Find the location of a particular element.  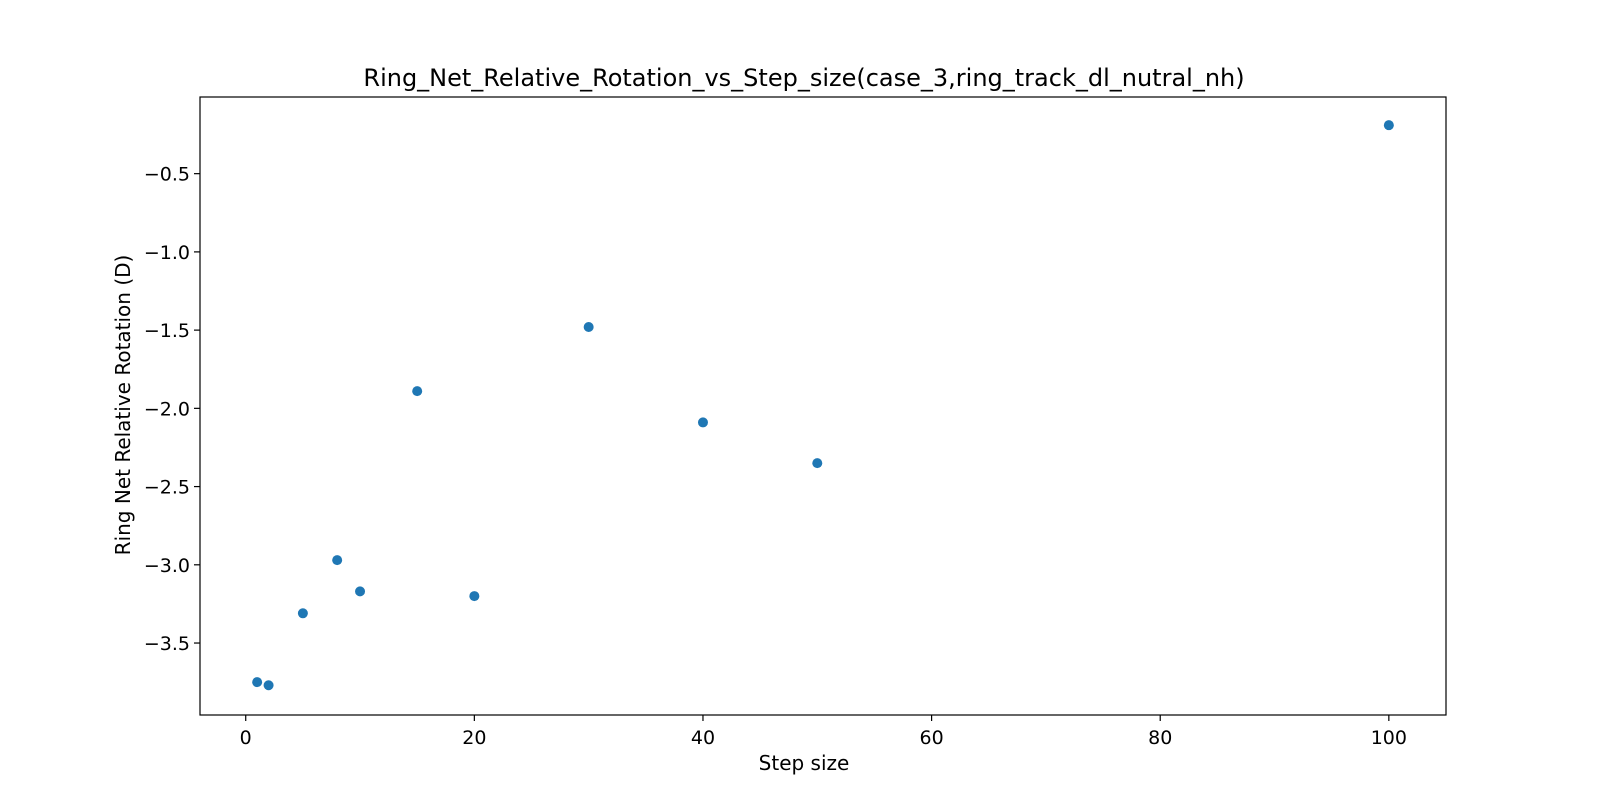

x-axis-label: Step size is located at coordinates (804, 763).